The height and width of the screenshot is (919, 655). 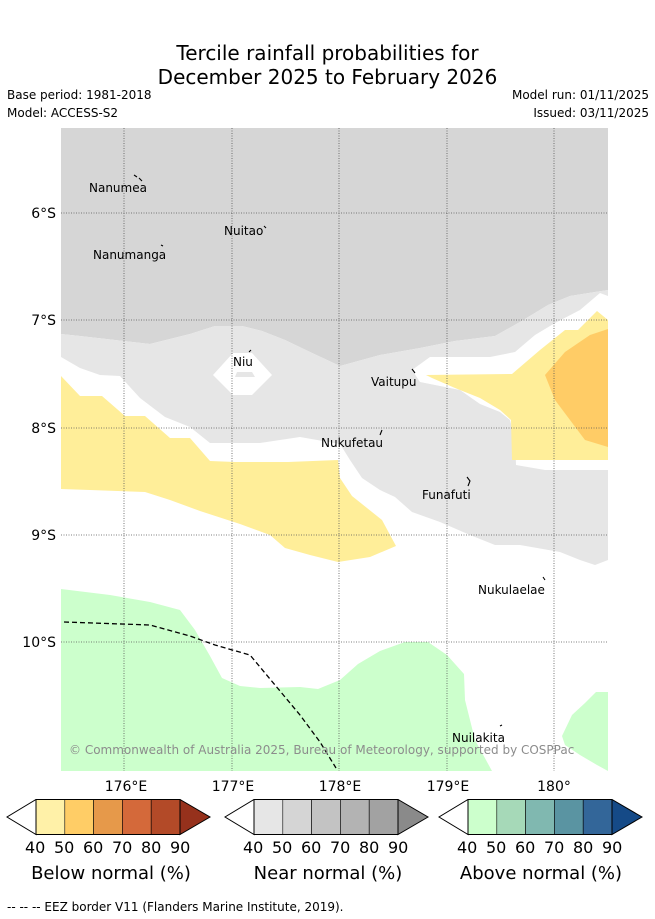 What do you see at coordinates (228, 469) in the screenshot?
I see `below-normal-40-region` at bounding box center [228, 469].